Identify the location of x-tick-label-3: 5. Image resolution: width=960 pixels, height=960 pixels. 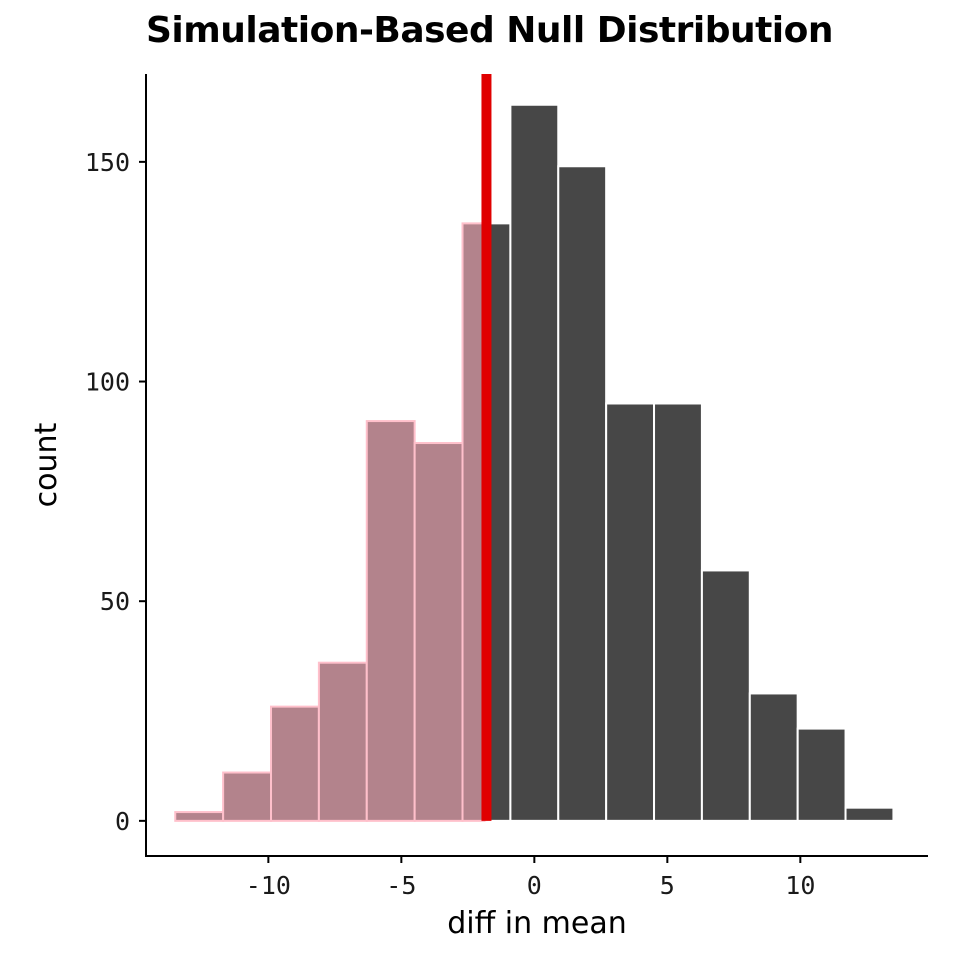
(667, 885).